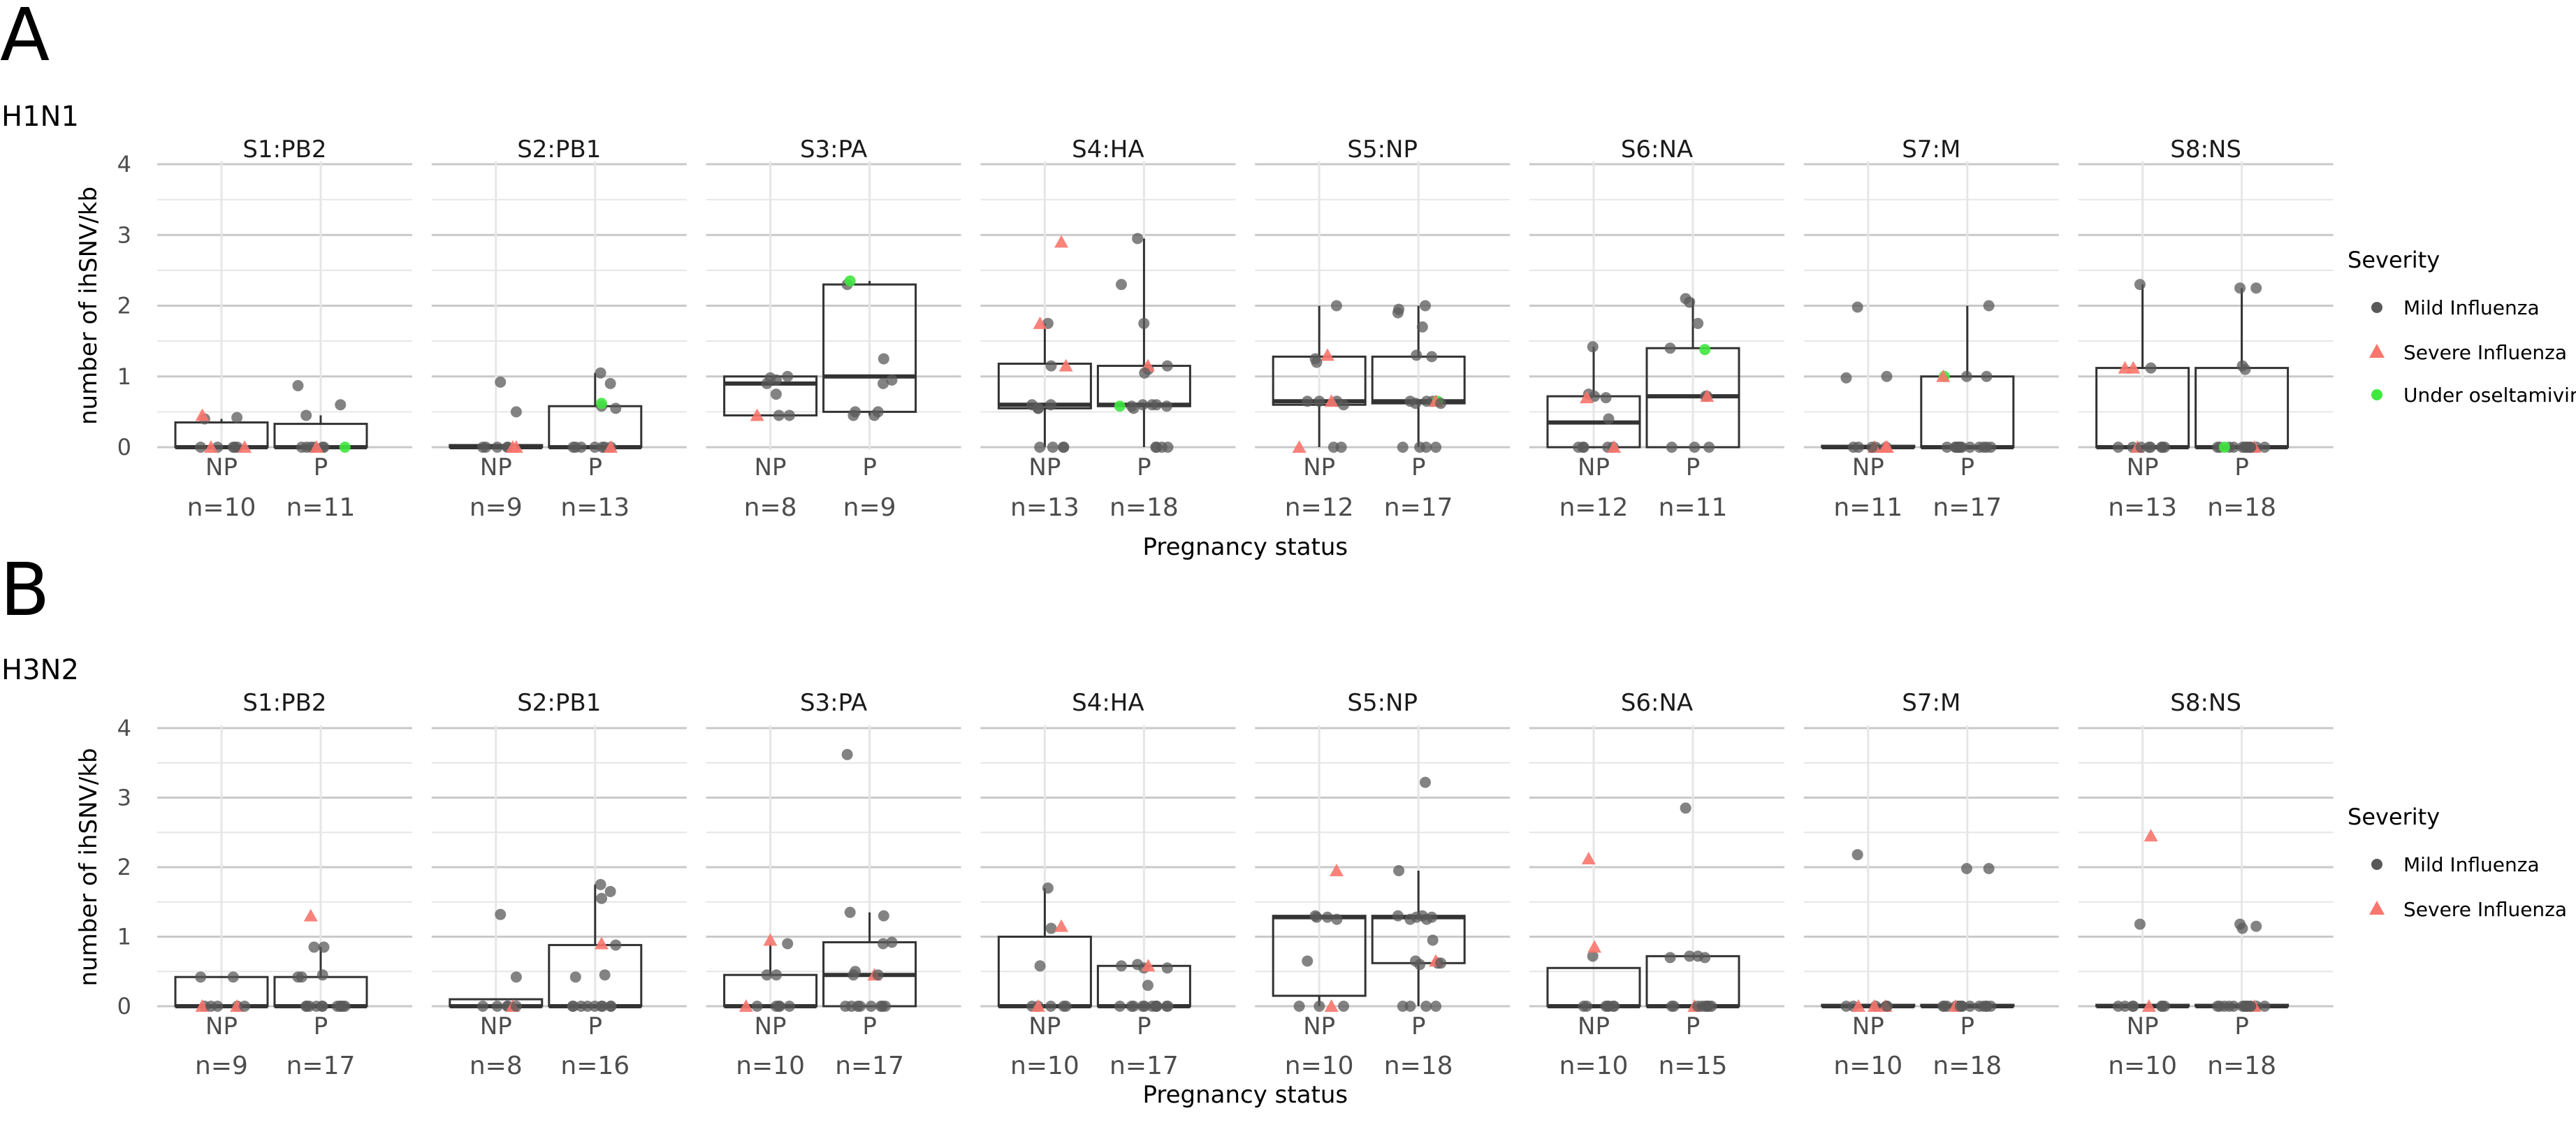  I want to click on x-axis-title: Pregnancy status, so click(1245, 1095).